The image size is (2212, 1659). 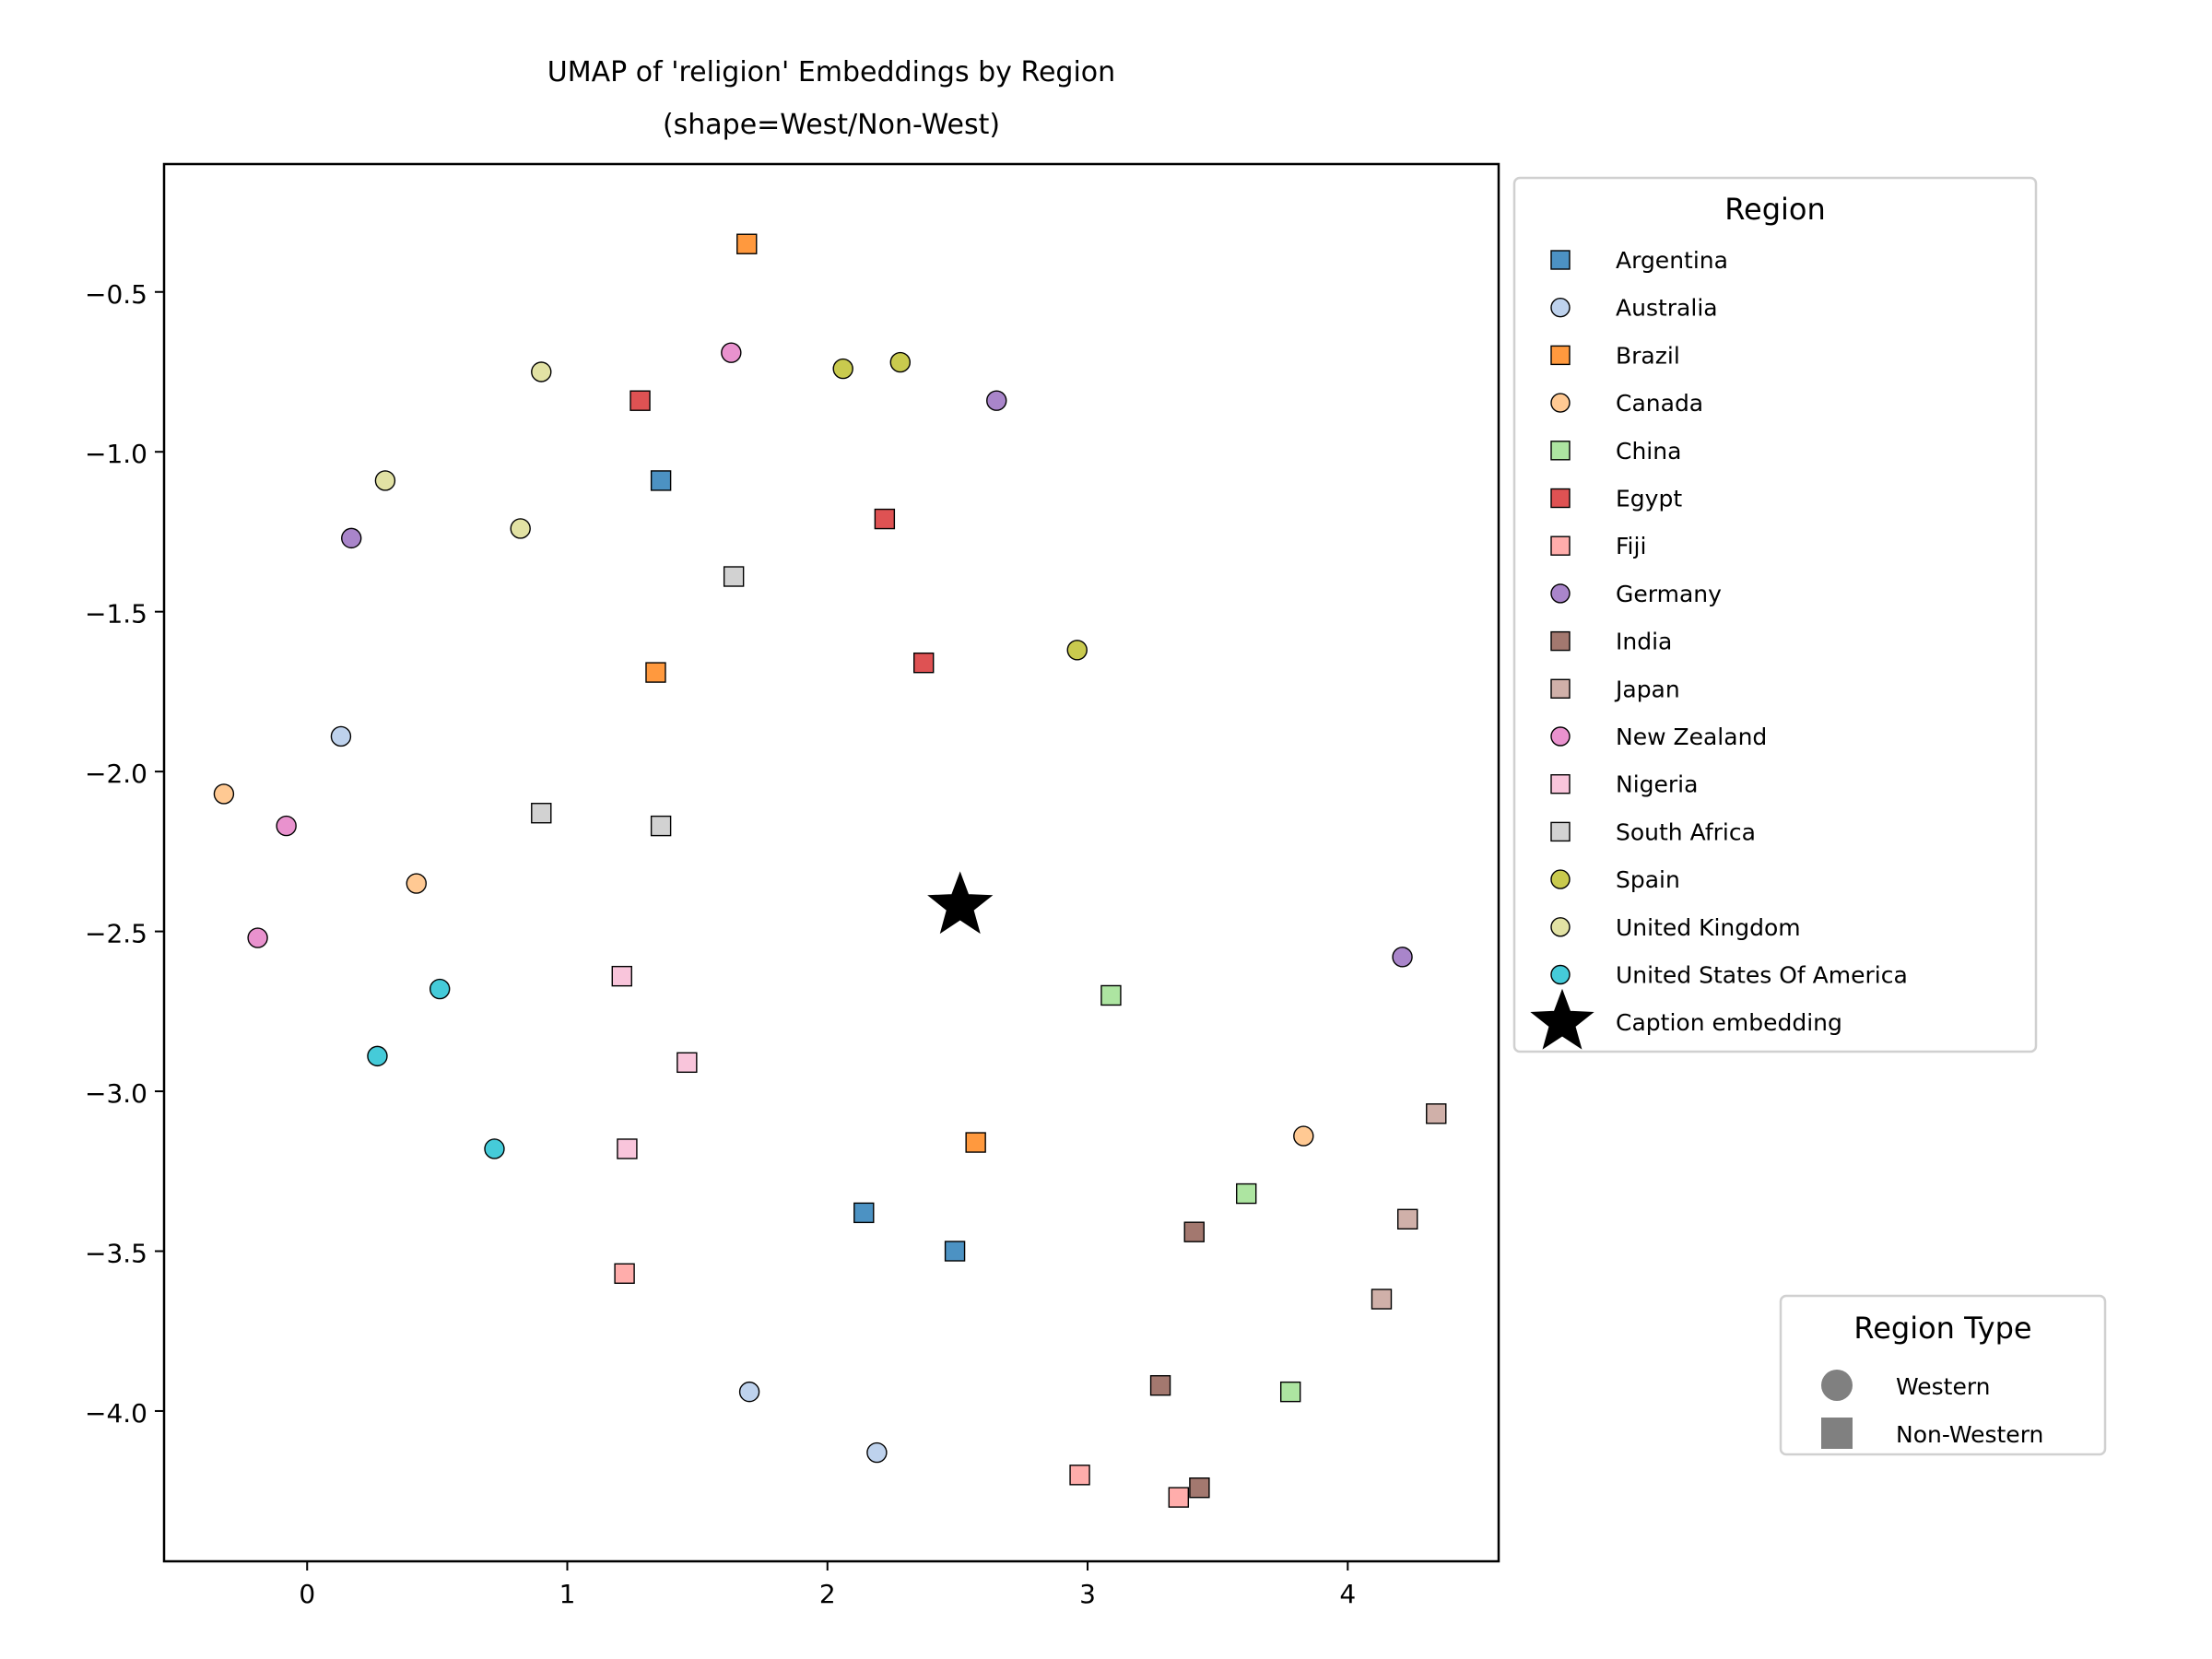 I want to click on y-tick-label: −0.5, so click(x=116, y=294).